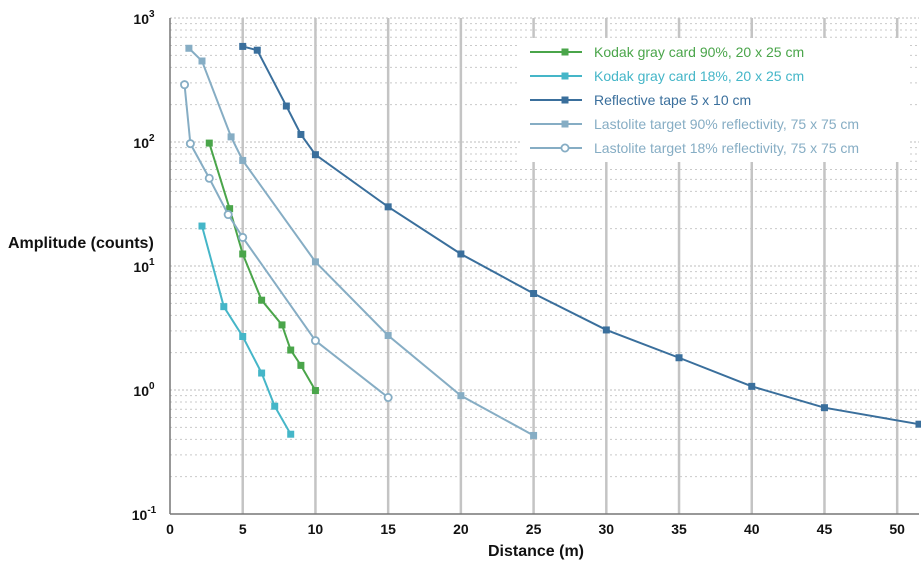  I want to click on x-tick-label: 50, so click(897, 529).